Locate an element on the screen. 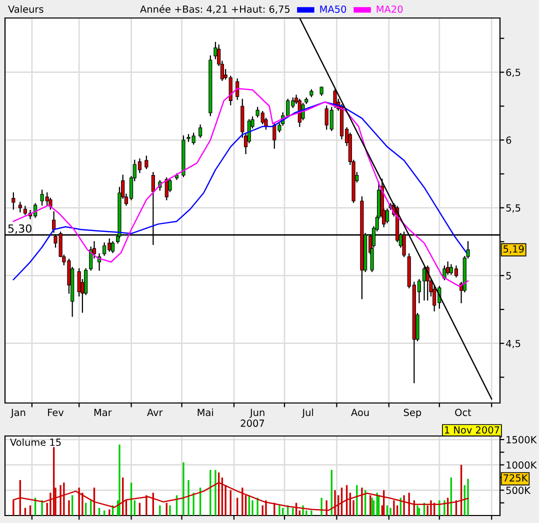 The width and height of the screenshot is (539, 523). x-axis-title: 2007 is located at coordinates (252, 423).